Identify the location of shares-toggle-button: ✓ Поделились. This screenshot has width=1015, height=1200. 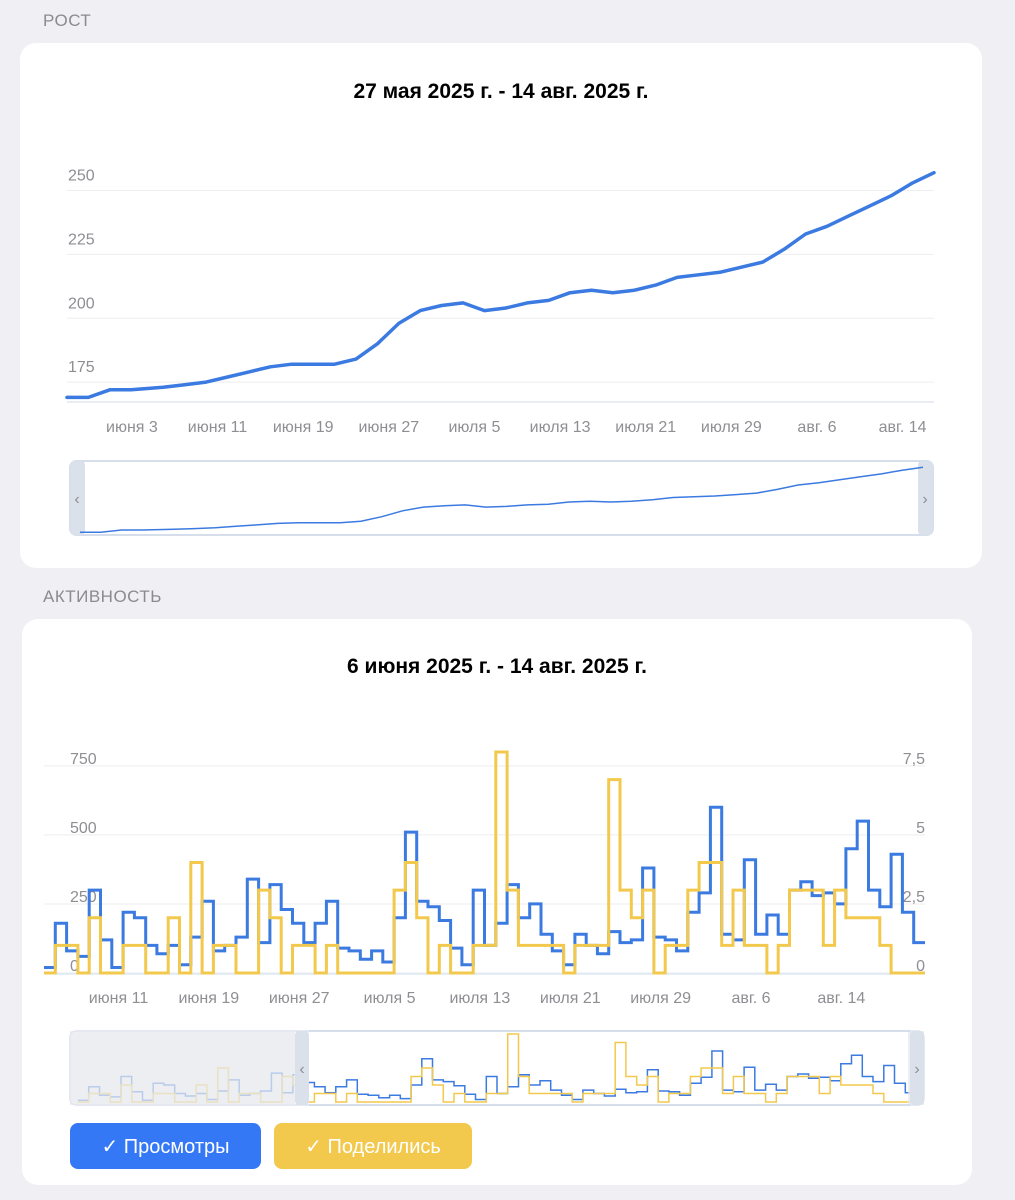
(373, 1146).